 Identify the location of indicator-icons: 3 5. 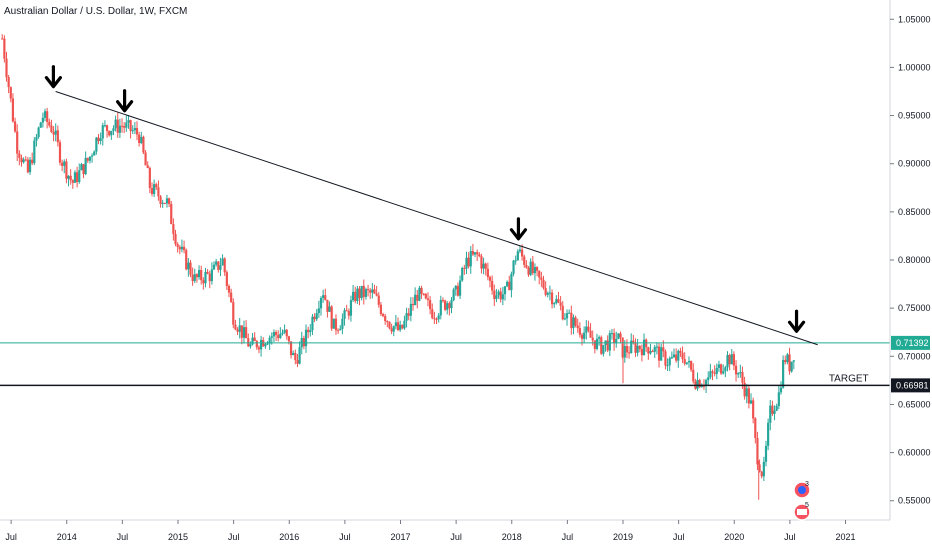
(802, 501).